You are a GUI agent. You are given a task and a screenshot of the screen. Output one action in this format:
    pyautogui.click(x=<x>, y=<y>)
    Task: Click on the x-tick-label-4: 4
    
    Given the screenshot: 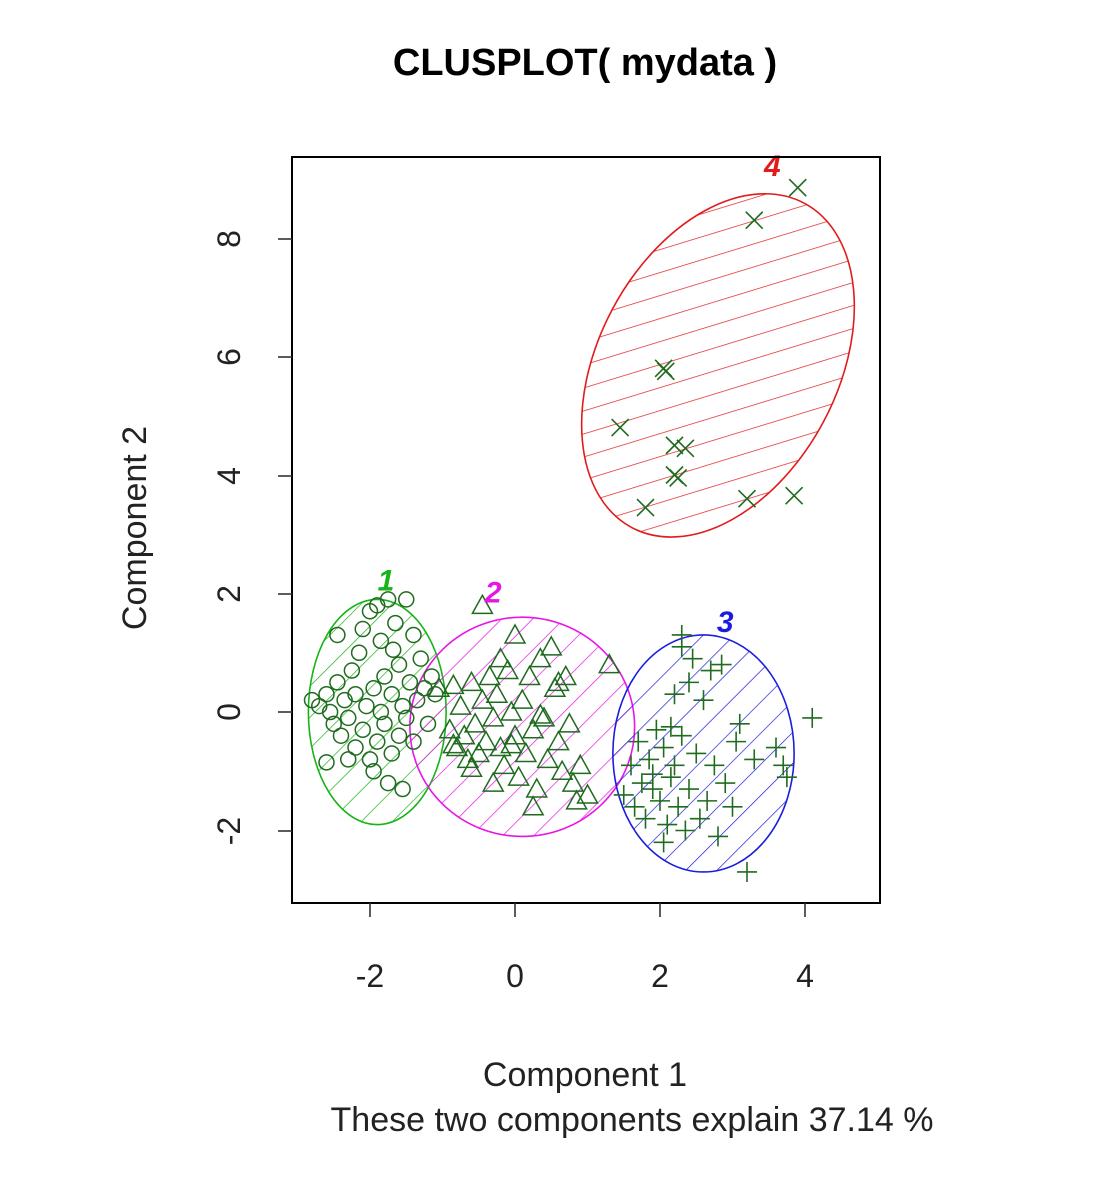 What is the action you would take?
    pyautogui.click(x=805, y=976)
    